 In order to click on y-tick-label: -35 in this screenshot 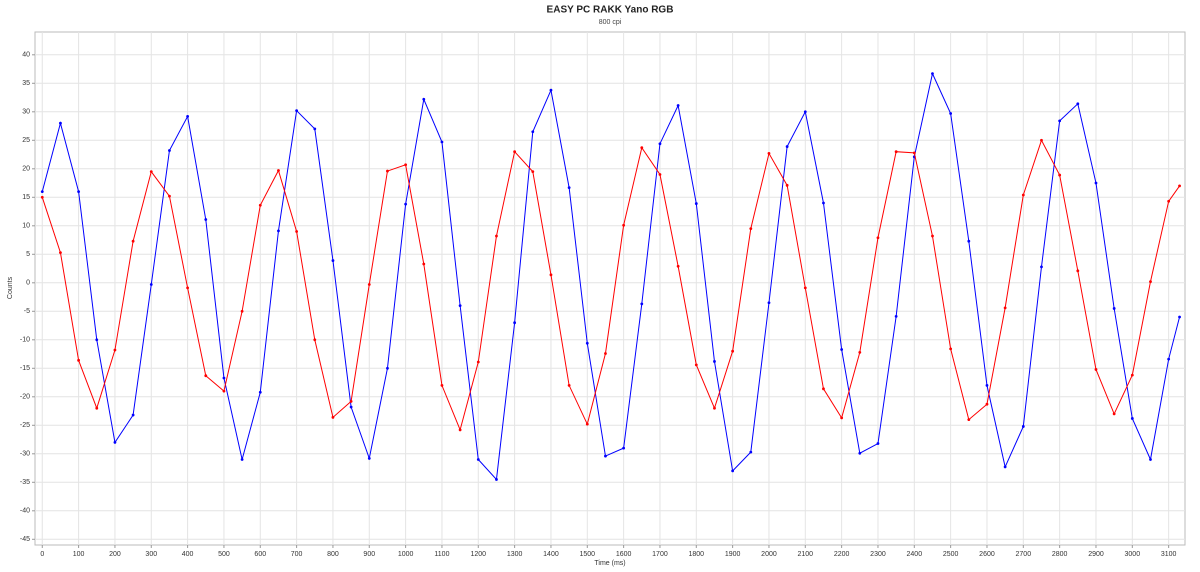, I will do `click(25, 482)`.